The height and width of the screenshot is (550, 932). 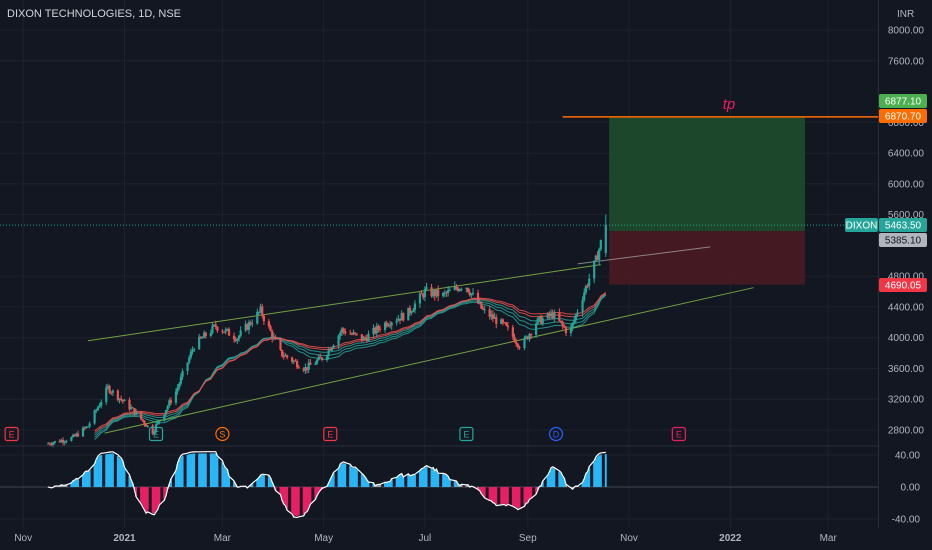 I want to click on event-marker-letter: D, so click(x=556, y=435).